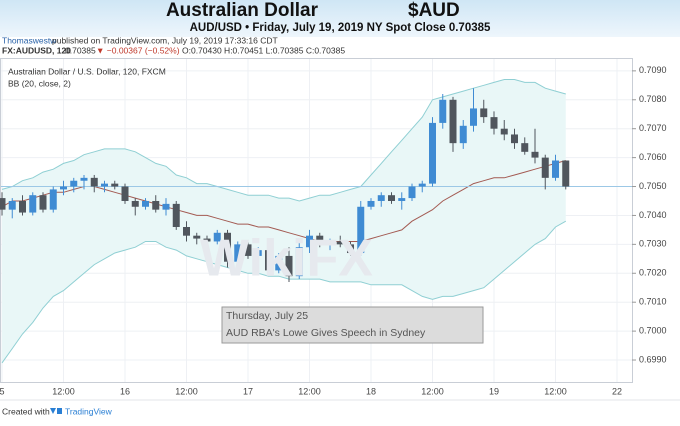  What do you see at coordinates (125, 391) in the screenshot?
I see `x-tick-label: 16` at bounding box center [125, 391].